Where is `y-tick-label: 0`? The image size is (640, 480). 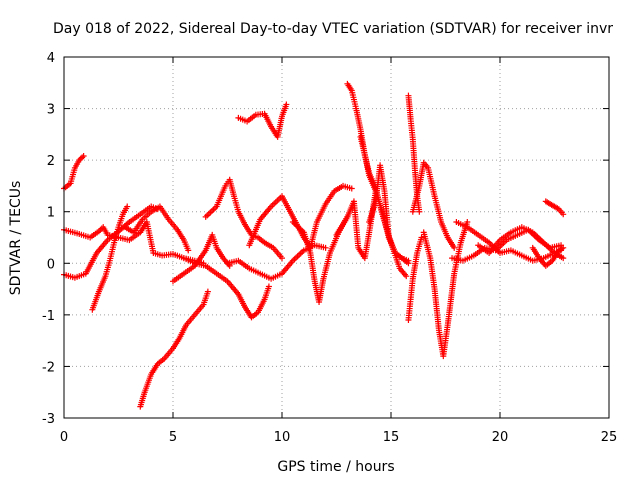
y-tick-label: 0 is located at coordinates (51, 264).